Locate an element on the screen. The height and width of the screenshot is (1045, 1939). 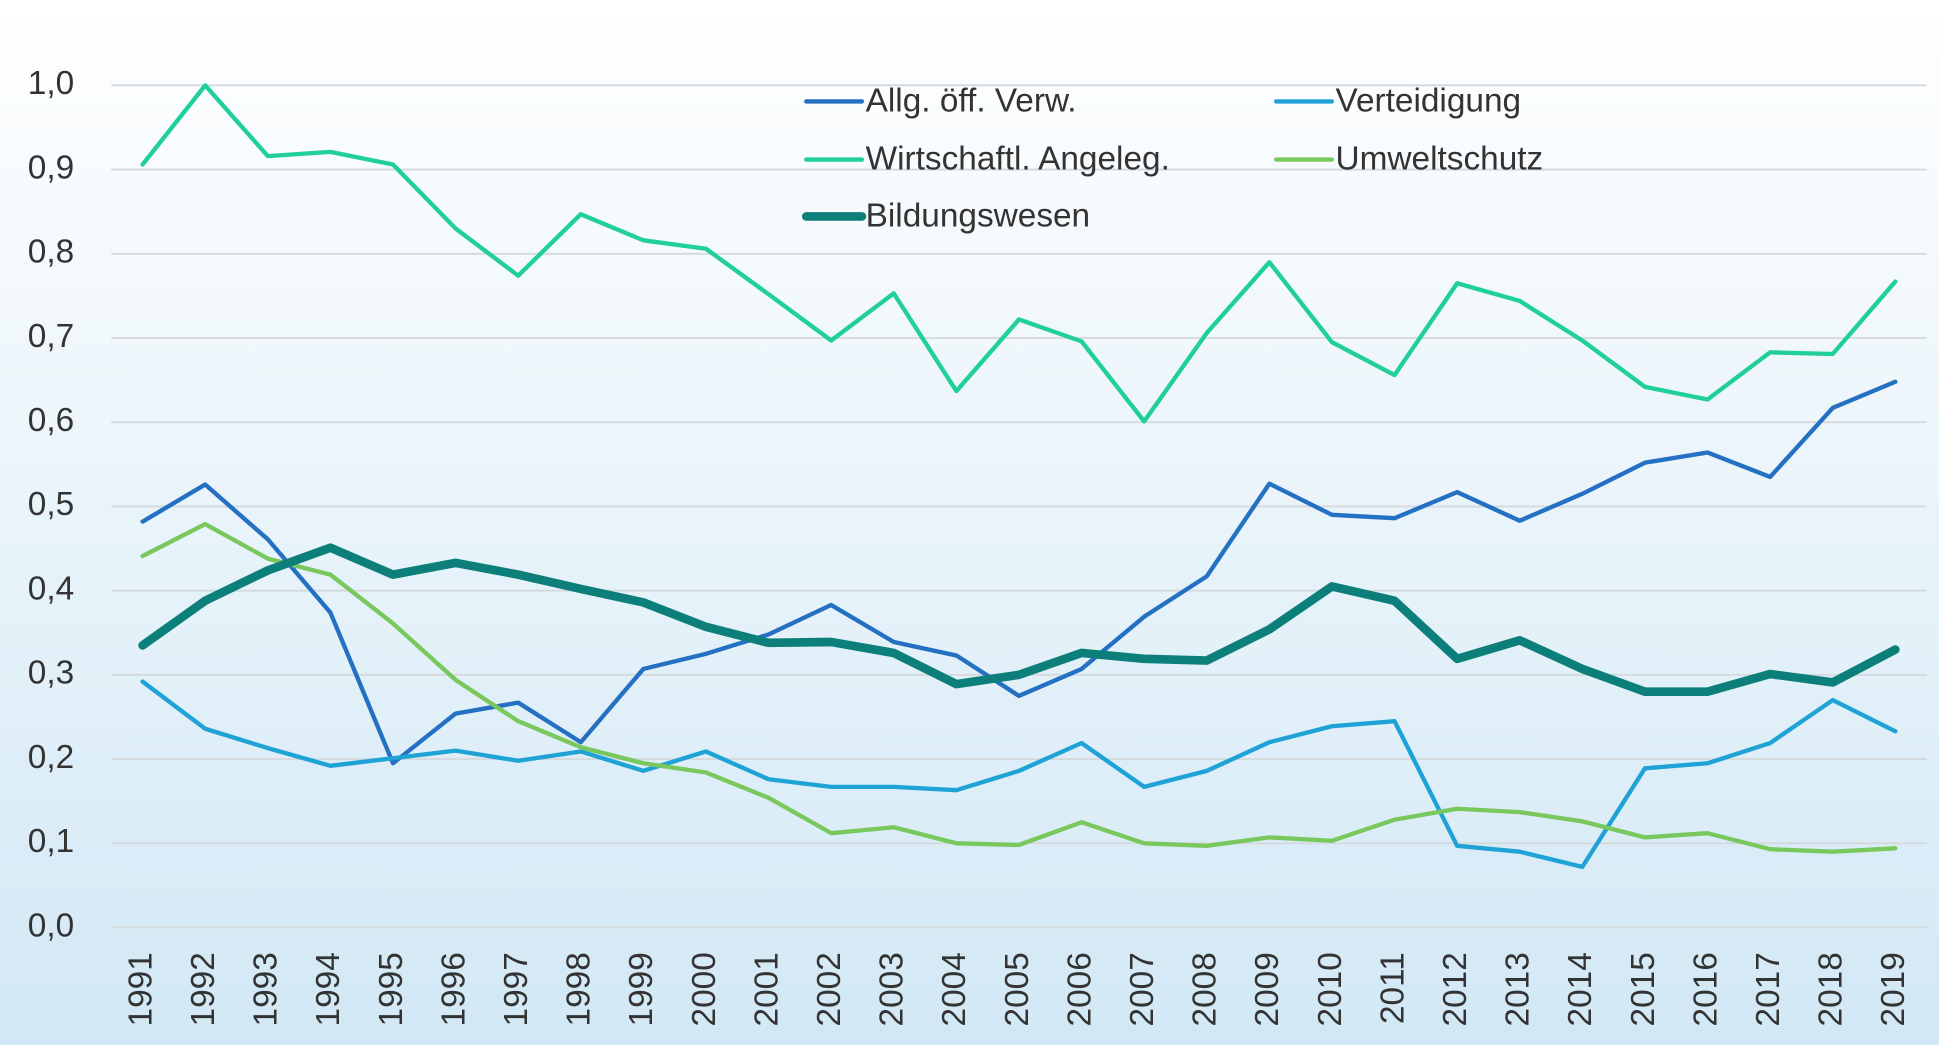
x-tick-label: 2019 is located at coordinates (1893, 989).